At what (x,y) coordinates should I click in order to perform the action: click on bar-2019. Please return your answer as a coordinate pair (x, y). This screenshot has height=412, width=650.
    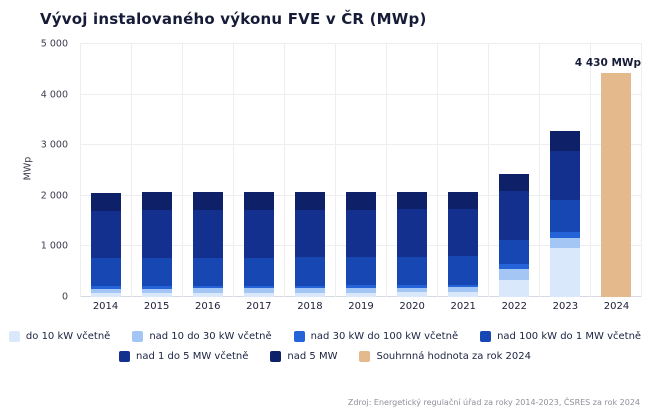
    Looking at the image, I should click on (361, 244).